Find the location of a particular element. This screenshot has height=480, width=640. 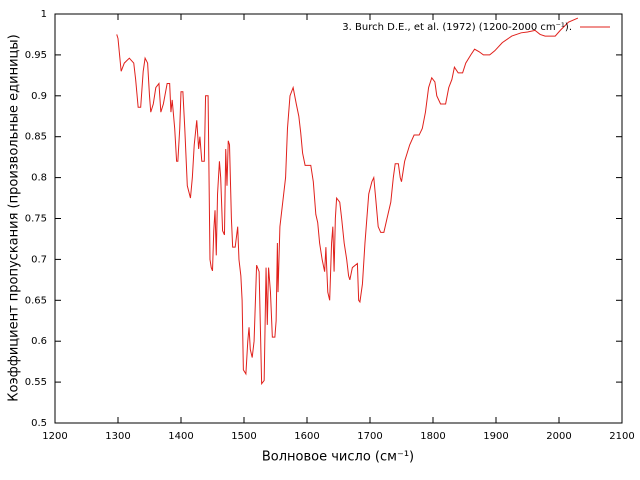

y-tick-label: 0.5 is located at coordinates (39, 423).